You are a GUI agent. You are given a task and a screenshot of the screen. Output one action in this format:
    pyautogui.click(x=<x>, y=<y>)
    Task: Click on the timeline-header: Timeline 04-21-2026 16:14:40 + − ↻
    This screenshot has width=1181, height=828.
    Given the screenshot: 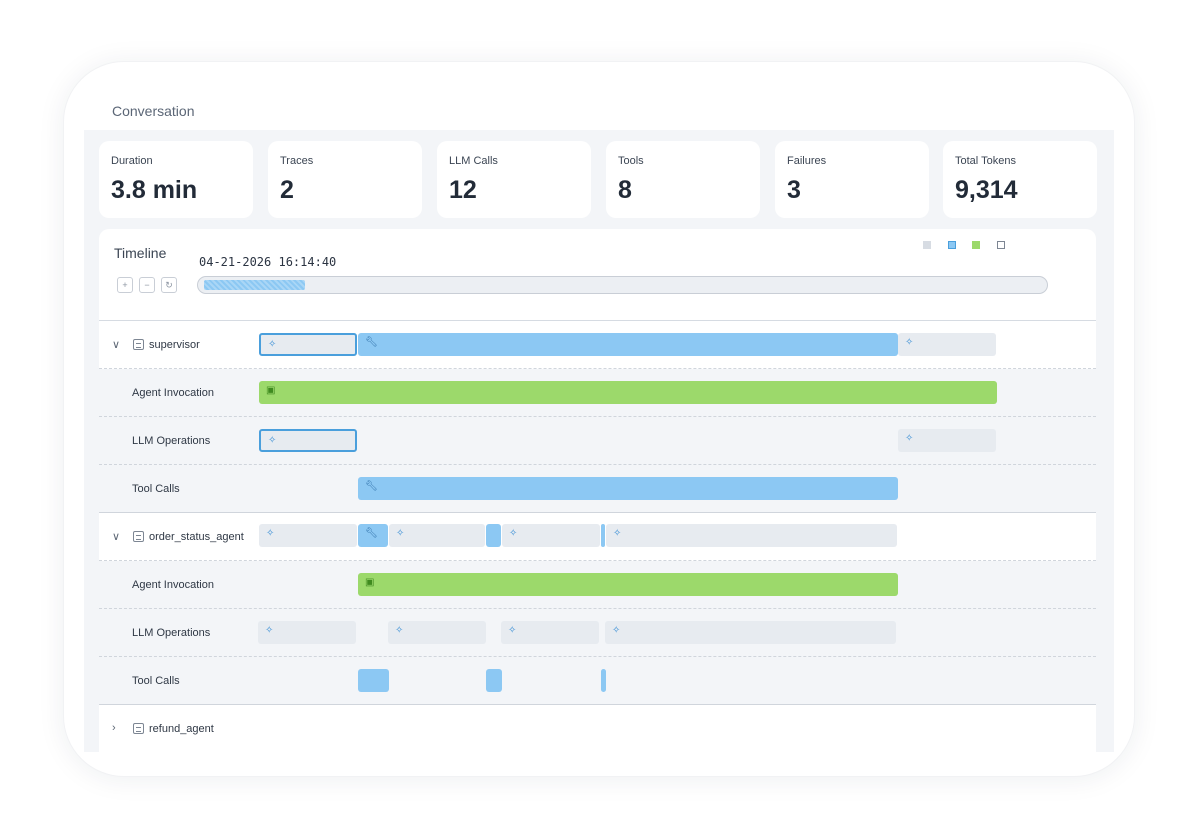 What is the action you would take?
    pyautogui.click(x=597, y=275)
    